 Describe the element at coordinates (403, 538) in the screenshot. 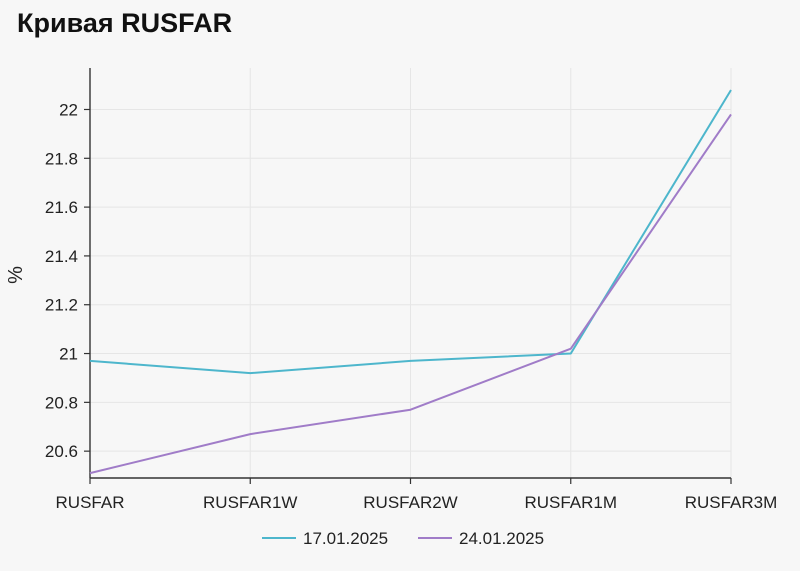

I see `legend: 17.01.2025 24.01.2025` at that location.